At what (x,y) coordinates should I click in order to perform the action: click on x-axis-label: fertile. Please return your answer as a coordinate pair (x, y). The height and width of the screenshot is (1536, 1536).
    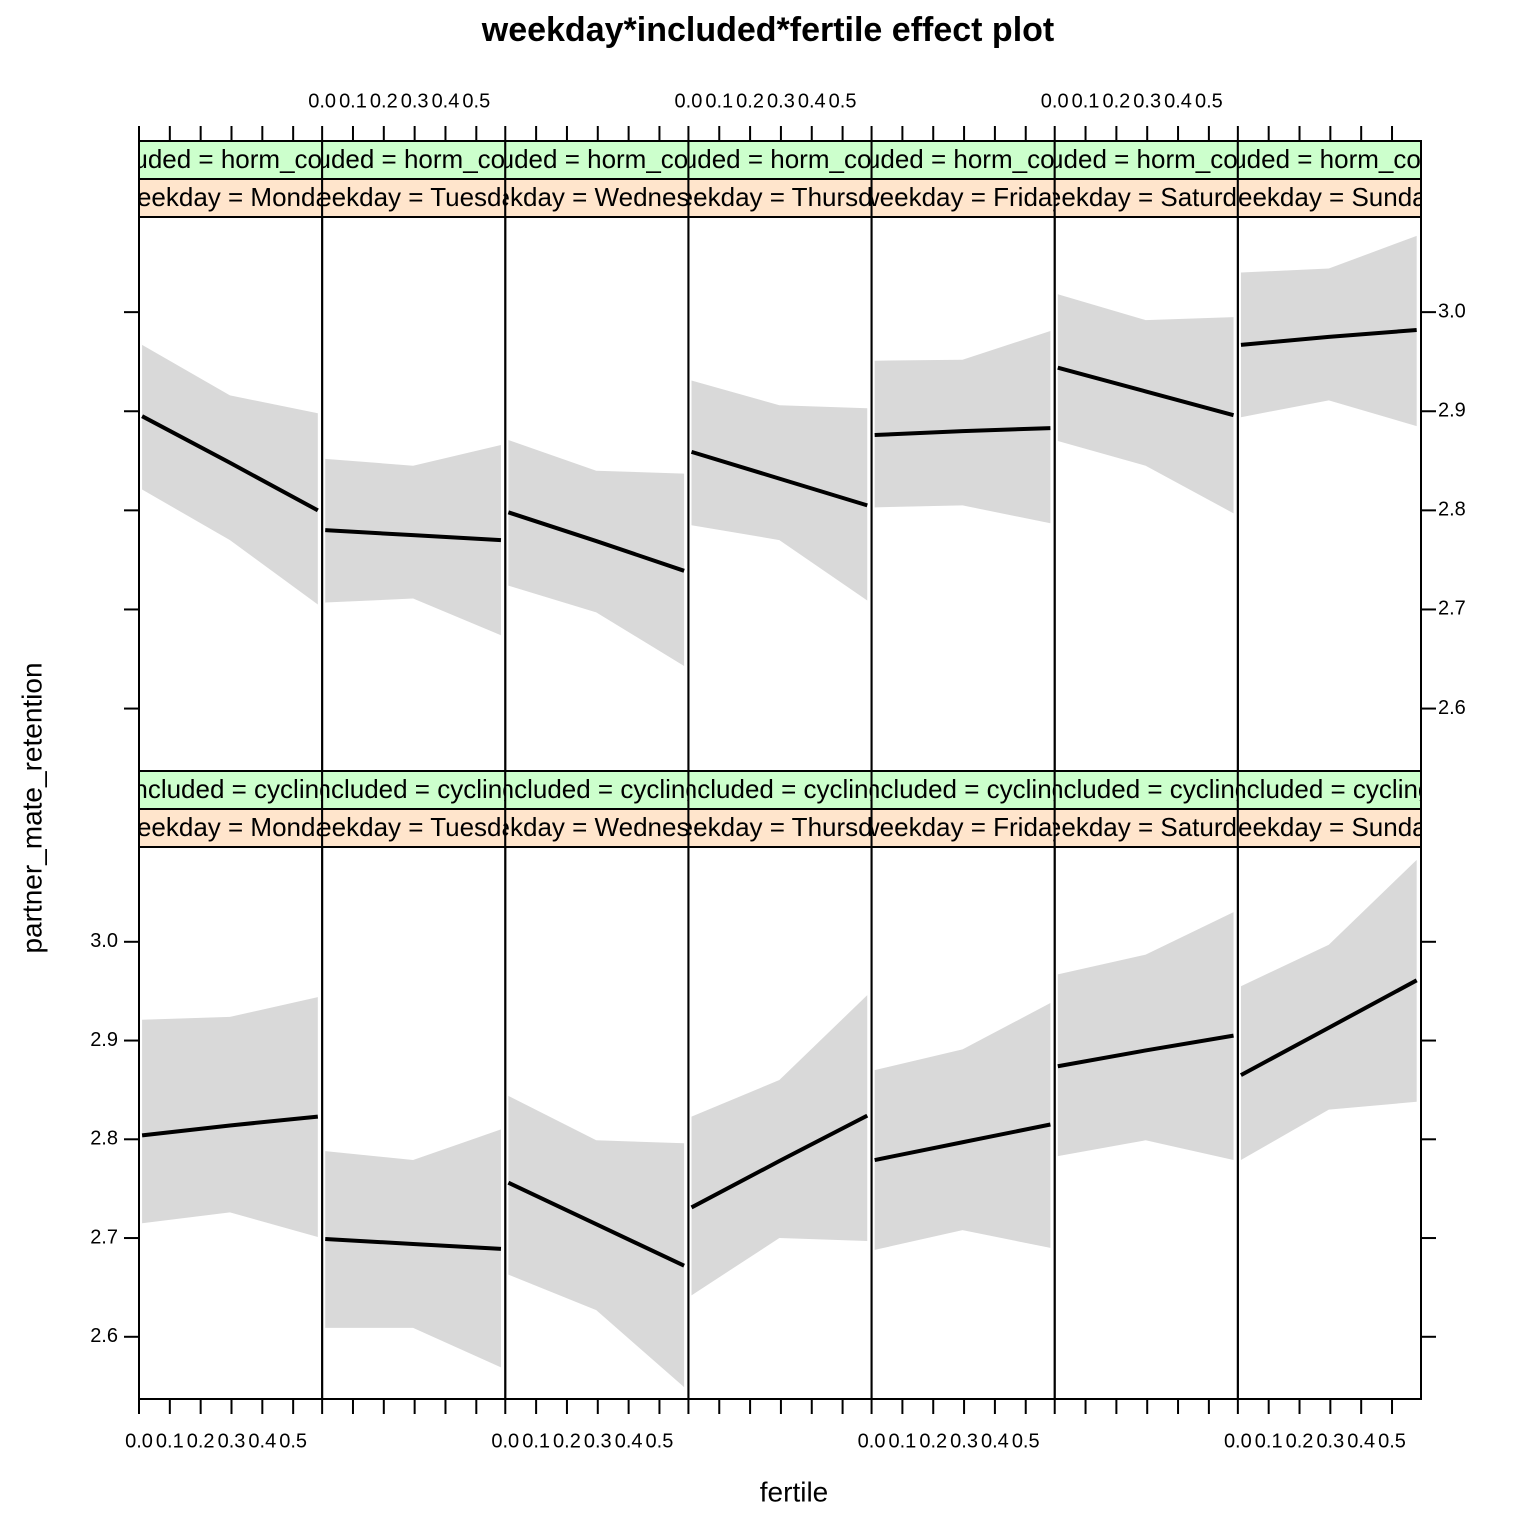
    Looking at the image, I should click on (794, 1491).